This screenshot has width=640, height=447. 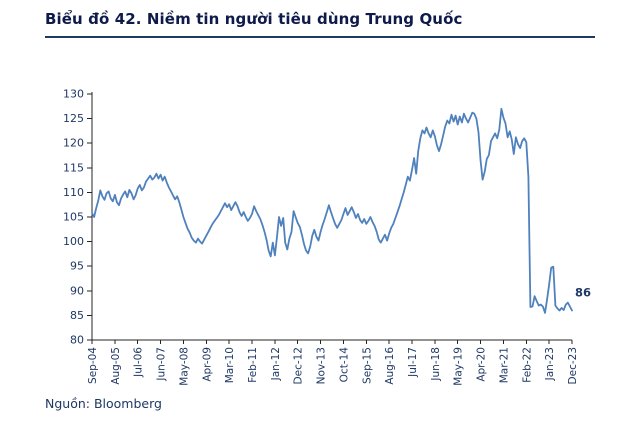 What do you see at coordinates (299, 365) in the screenshot?
I see `x-tick-label: Dec-12` at bounding box center [299, 365].